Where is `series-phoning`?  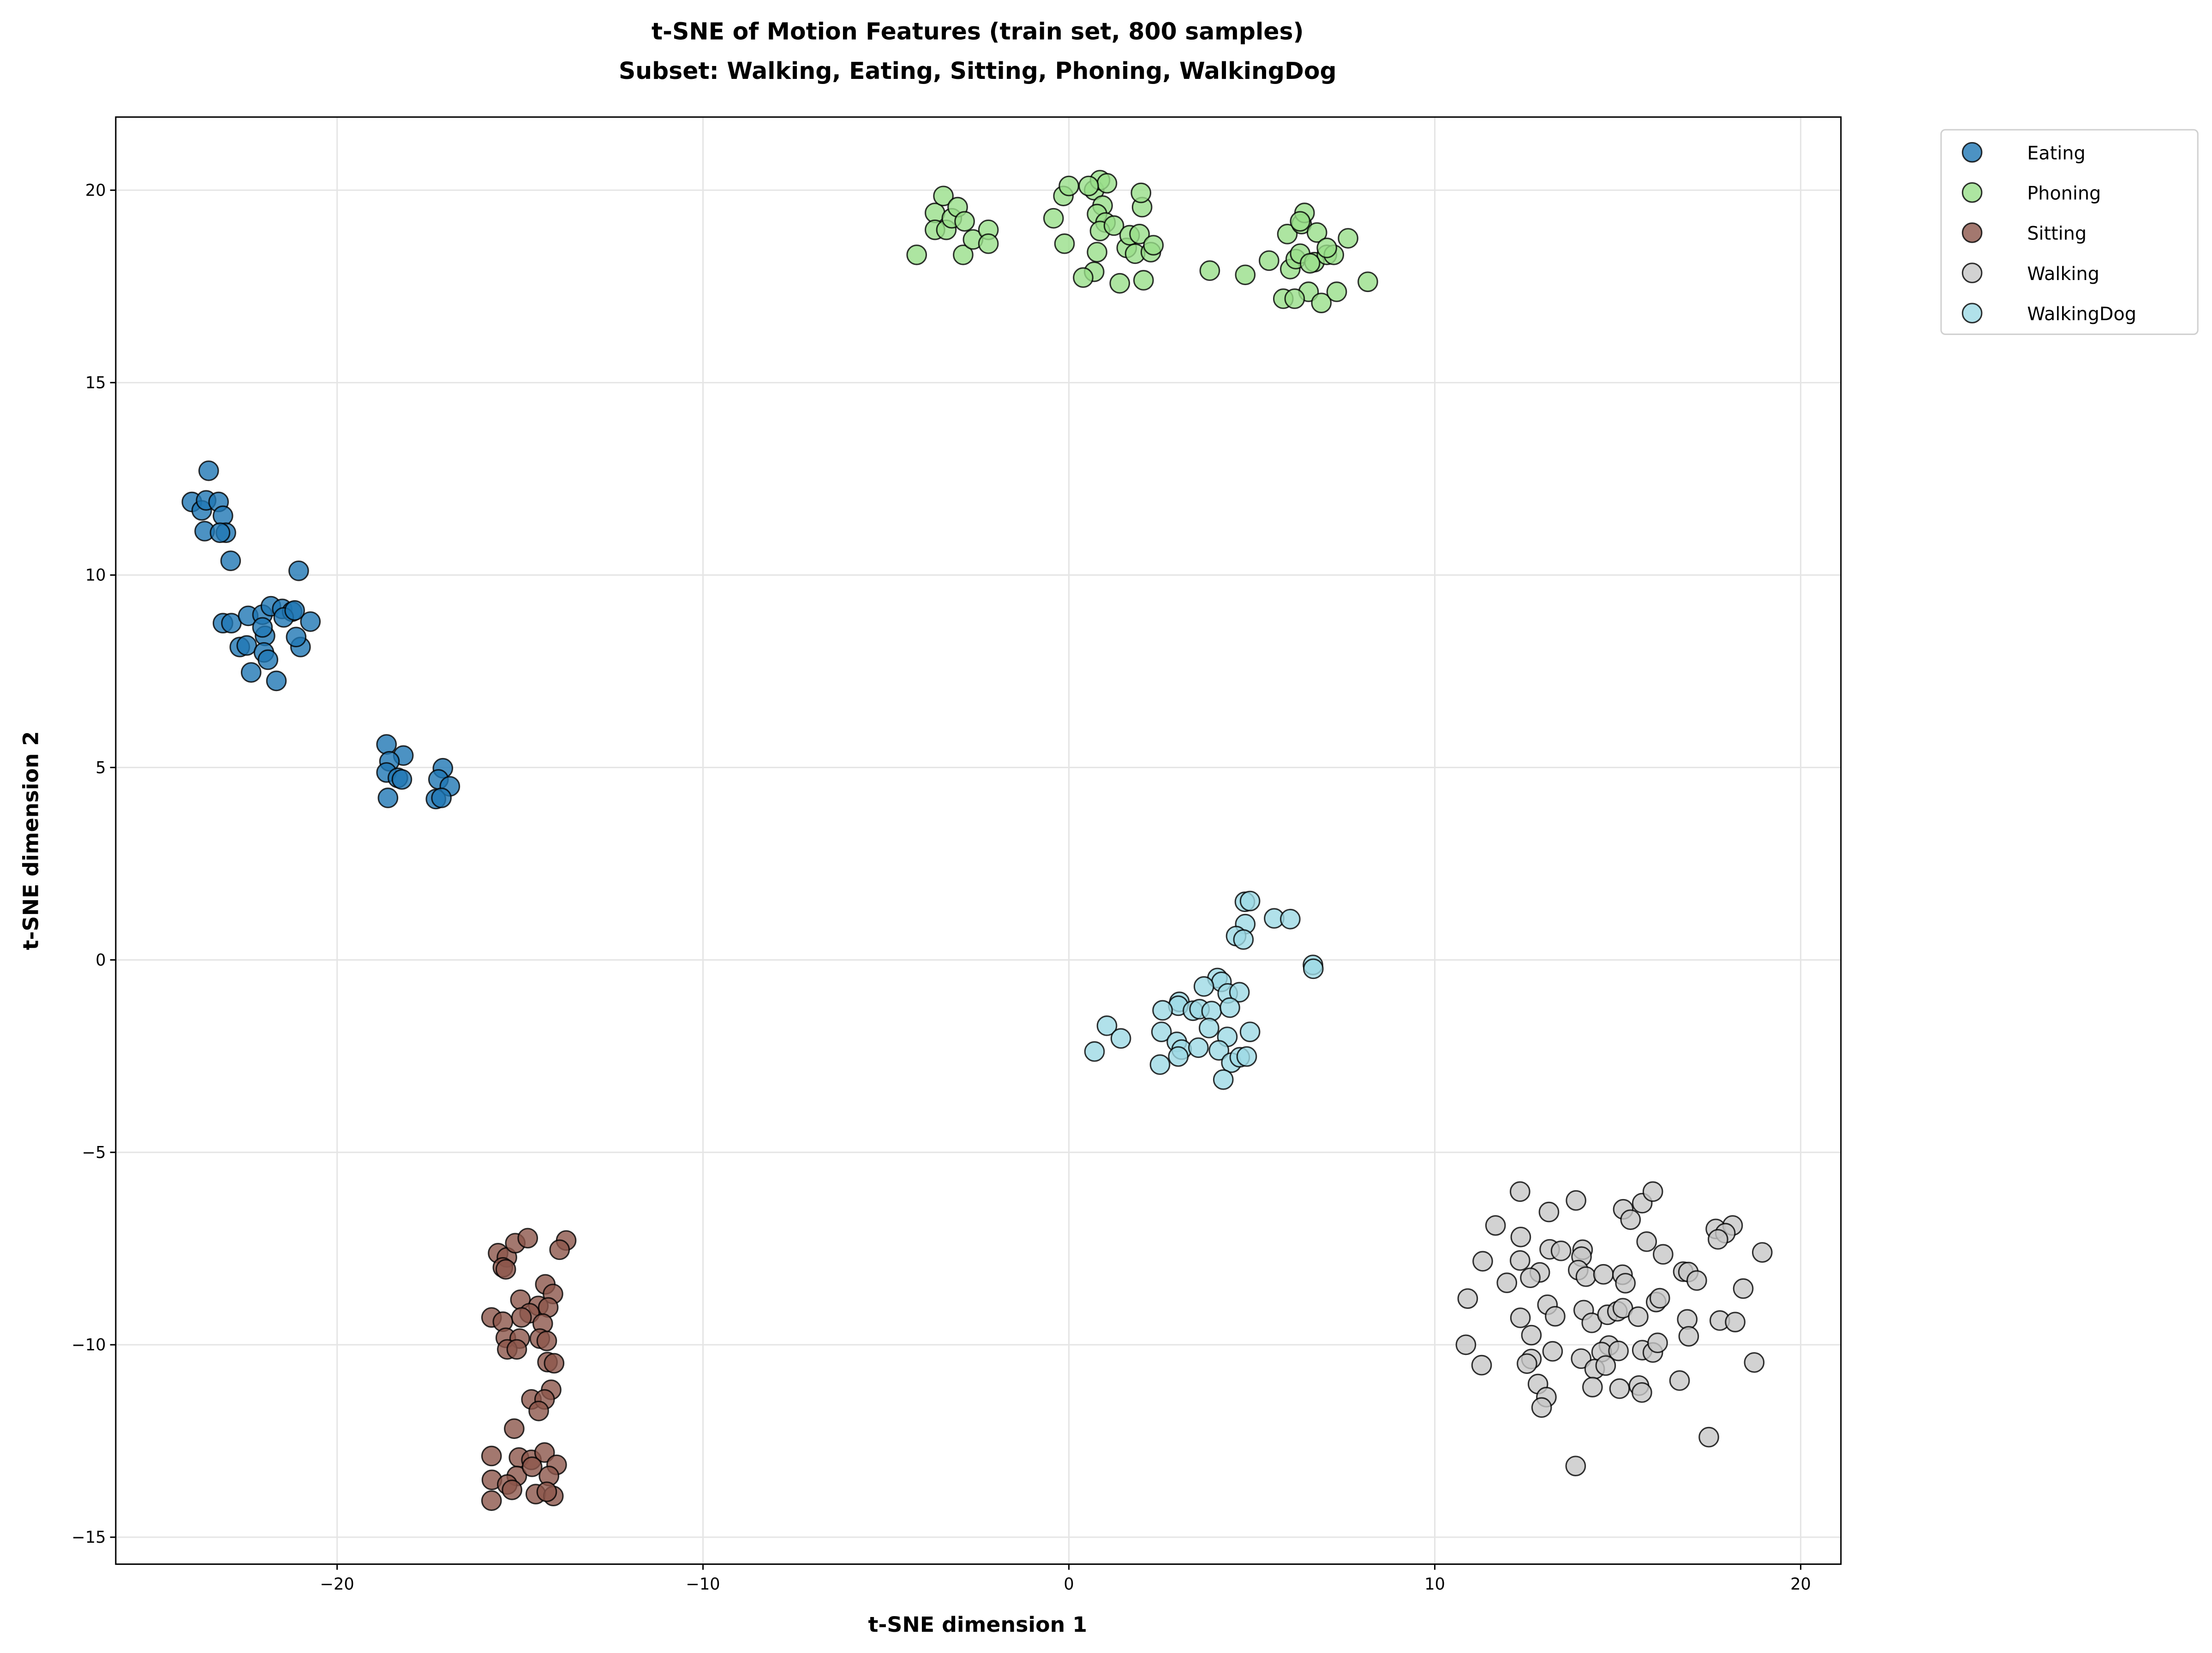 series-phoning is located at coordinates (1142, 241).